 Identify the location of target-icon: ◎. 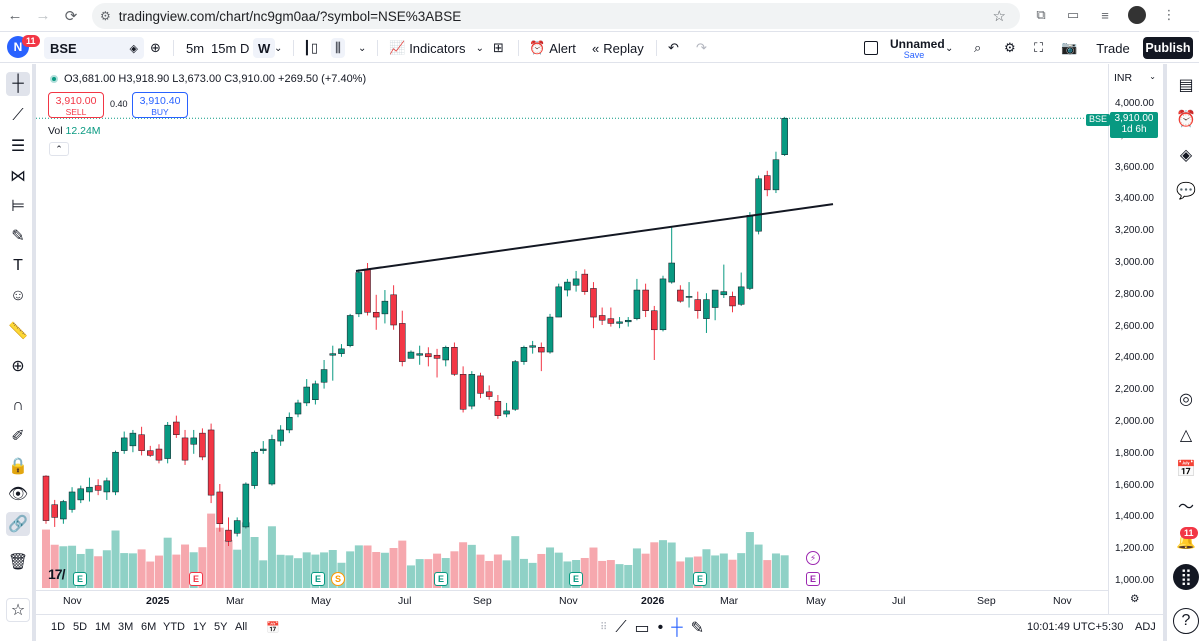
(1186, 399).